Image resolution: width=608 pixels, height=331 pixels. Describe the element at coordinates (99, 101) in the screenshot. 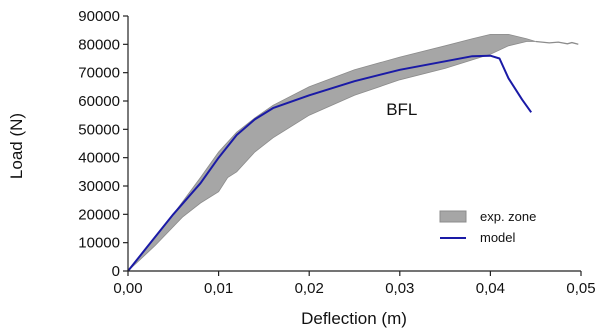

I see `y-tick-label: 60000` at that location.